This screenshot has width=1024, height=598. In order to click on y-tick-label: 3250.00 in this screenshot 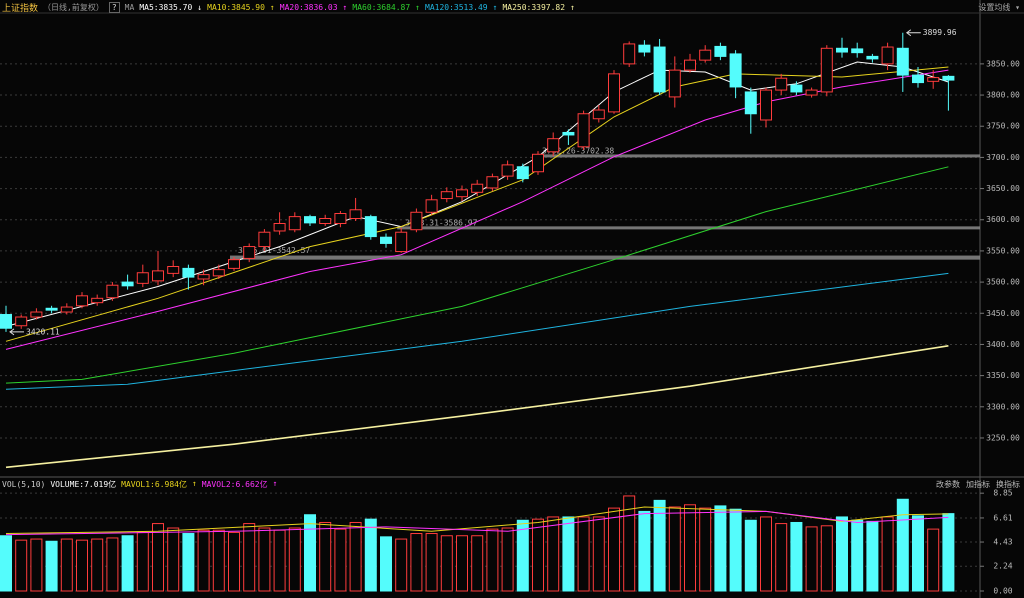, I will do `click(1003, 437)`.